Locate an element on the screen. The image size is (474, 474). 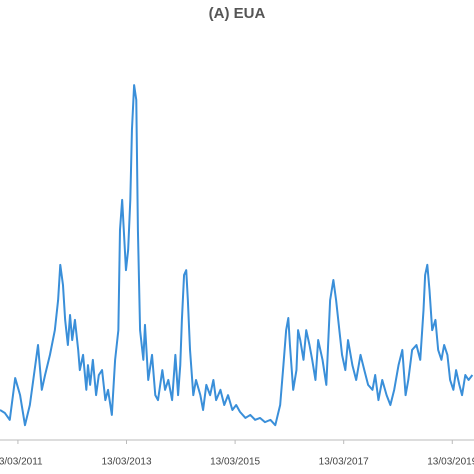
x-tick-label: 13/03/2017 is located at coordinates (344, 462).